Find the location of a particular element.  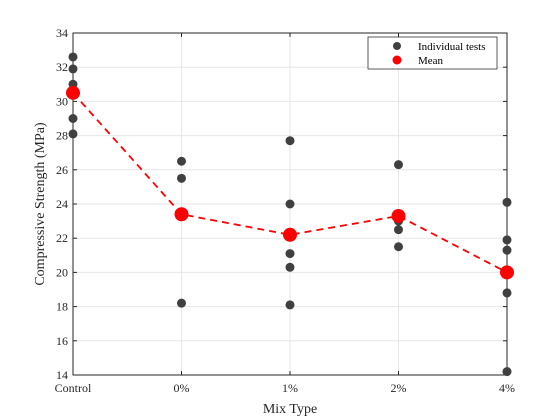

y-tick-label: 24 is located at coordinates (62, 204).